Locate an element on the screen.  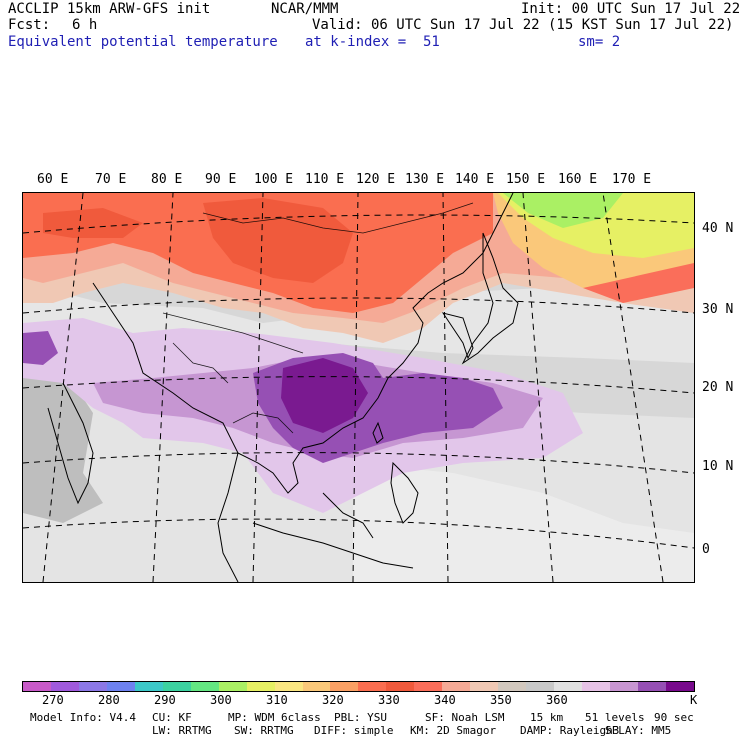
colorbar is located at coordinates (358, 686).